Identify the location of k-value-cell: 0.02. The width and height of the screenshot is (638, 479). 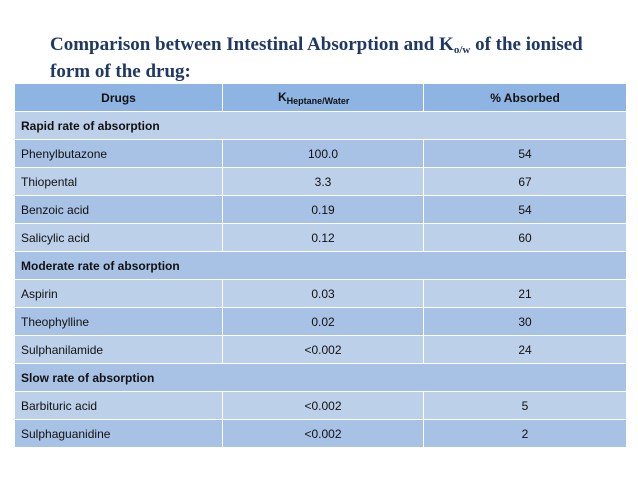
(323, 321).